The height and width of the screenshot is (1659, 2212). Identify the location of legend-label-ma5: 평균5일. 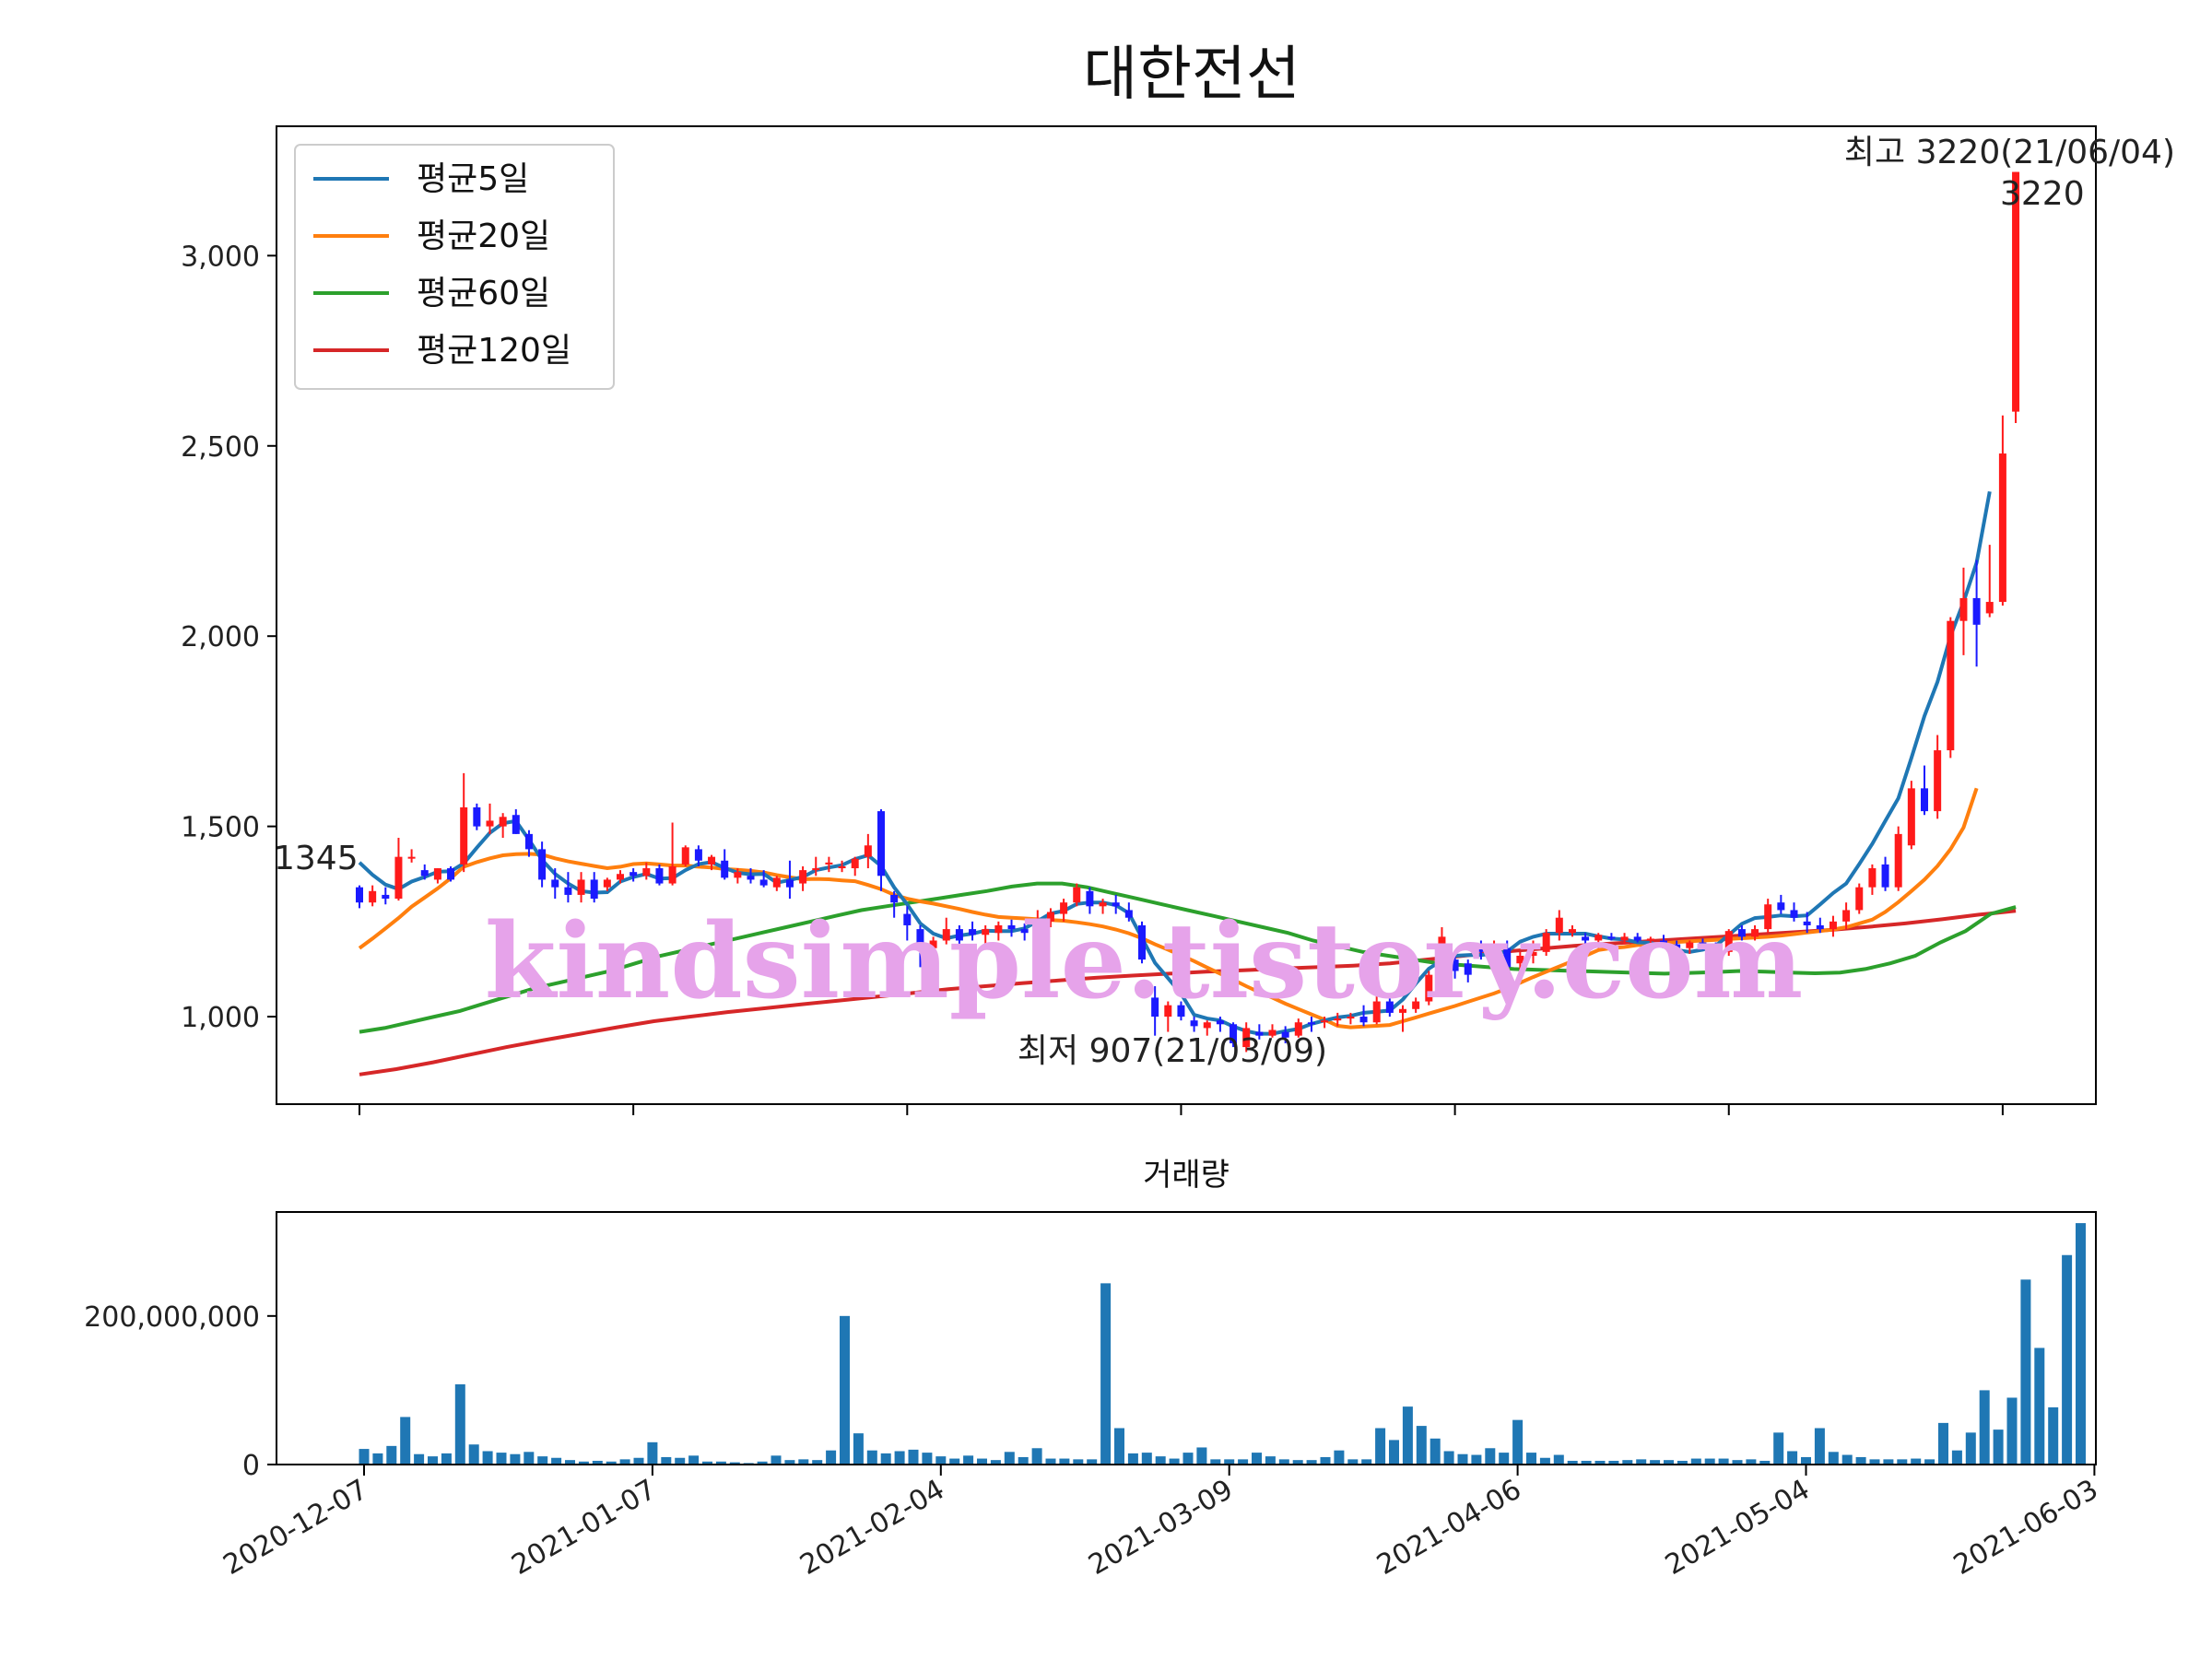
(473, 179).